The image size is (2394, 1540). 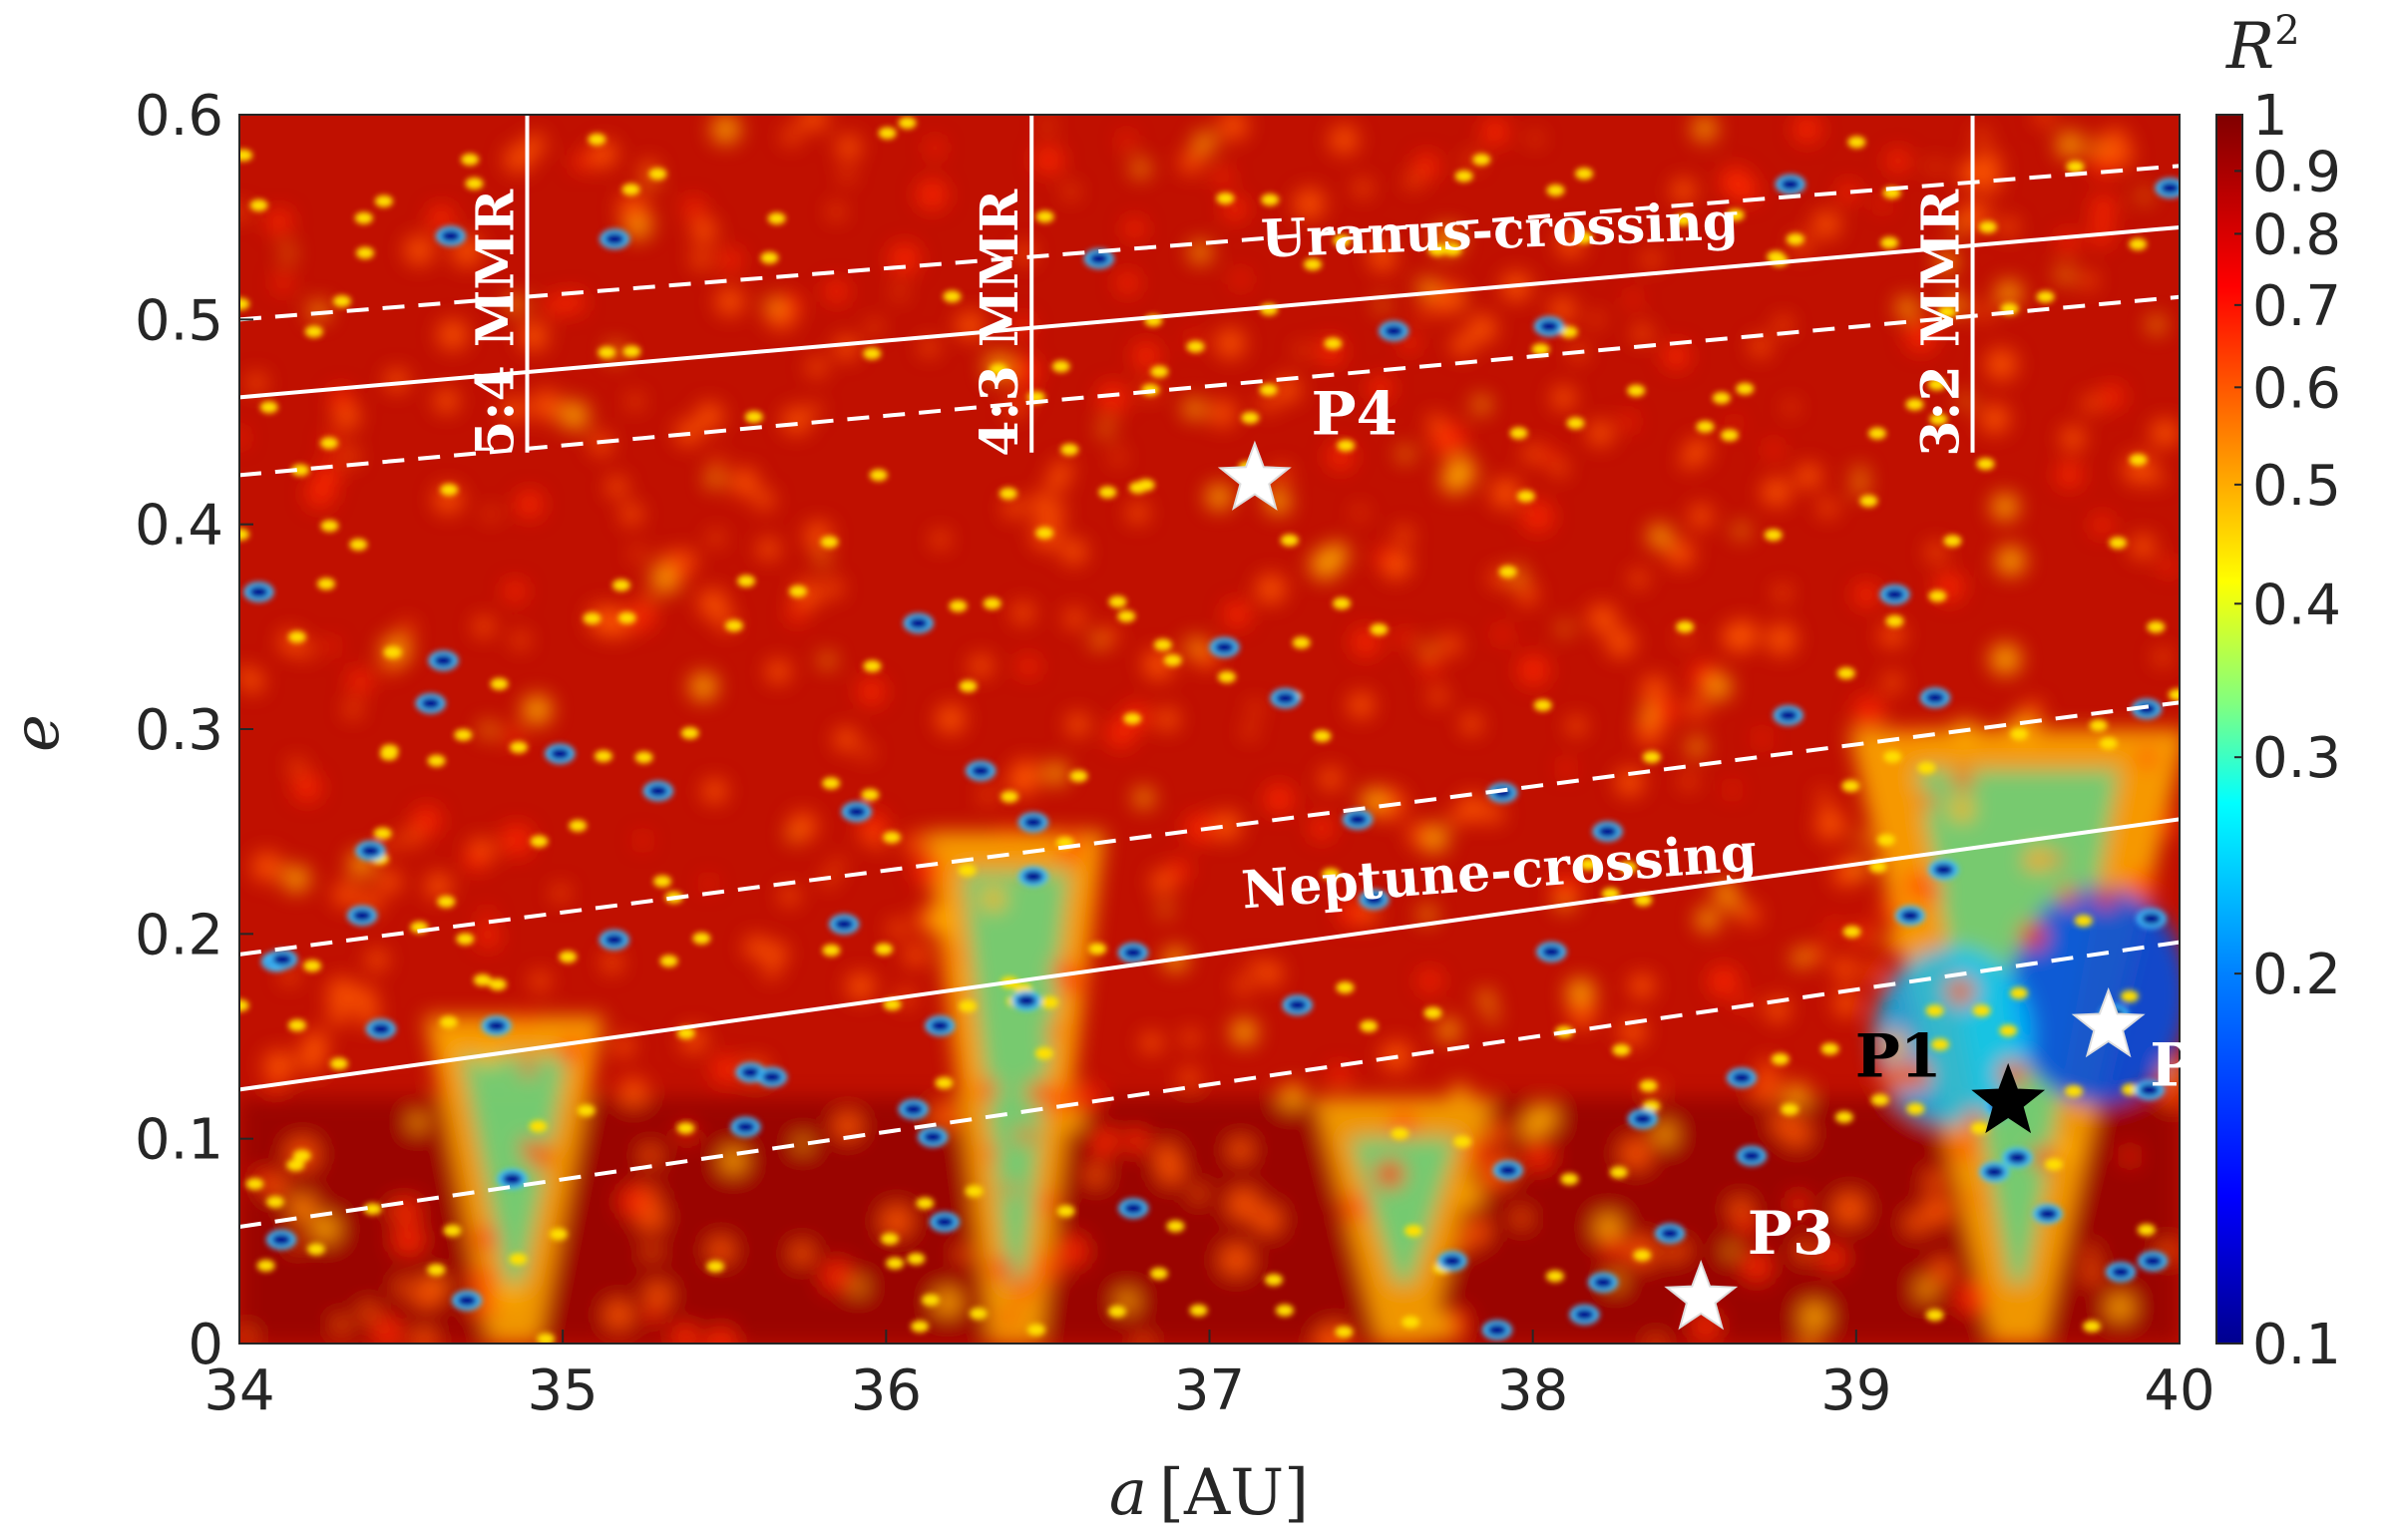 What do you see at coordinates (1209, 243) in the screenshot?
I see `crossing-band-upper` at bounding box center [1209, 243].